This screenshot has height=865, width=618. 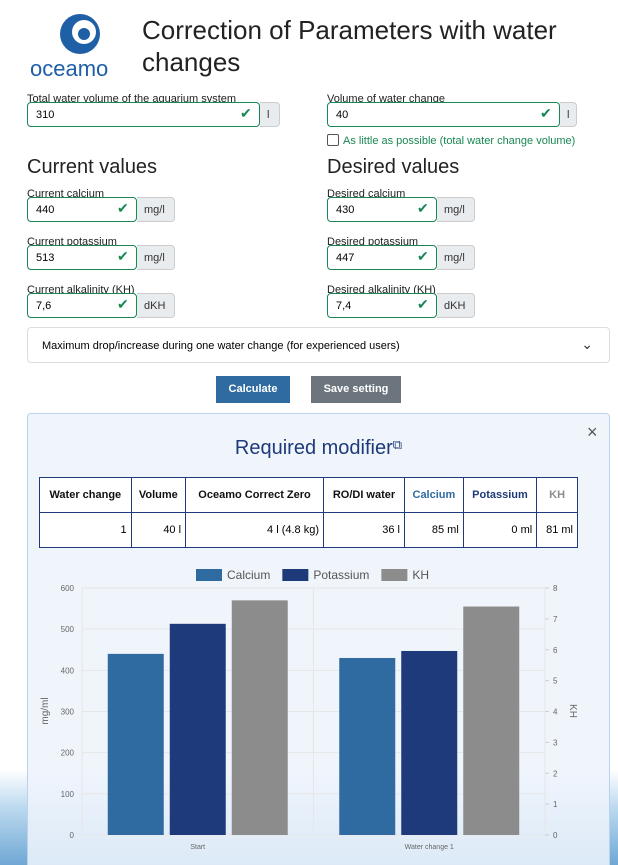 What do you see at coordinates (158, 530) in the screenshot?
I see `table-cell: 40 l` at bounding box center [158, 530].